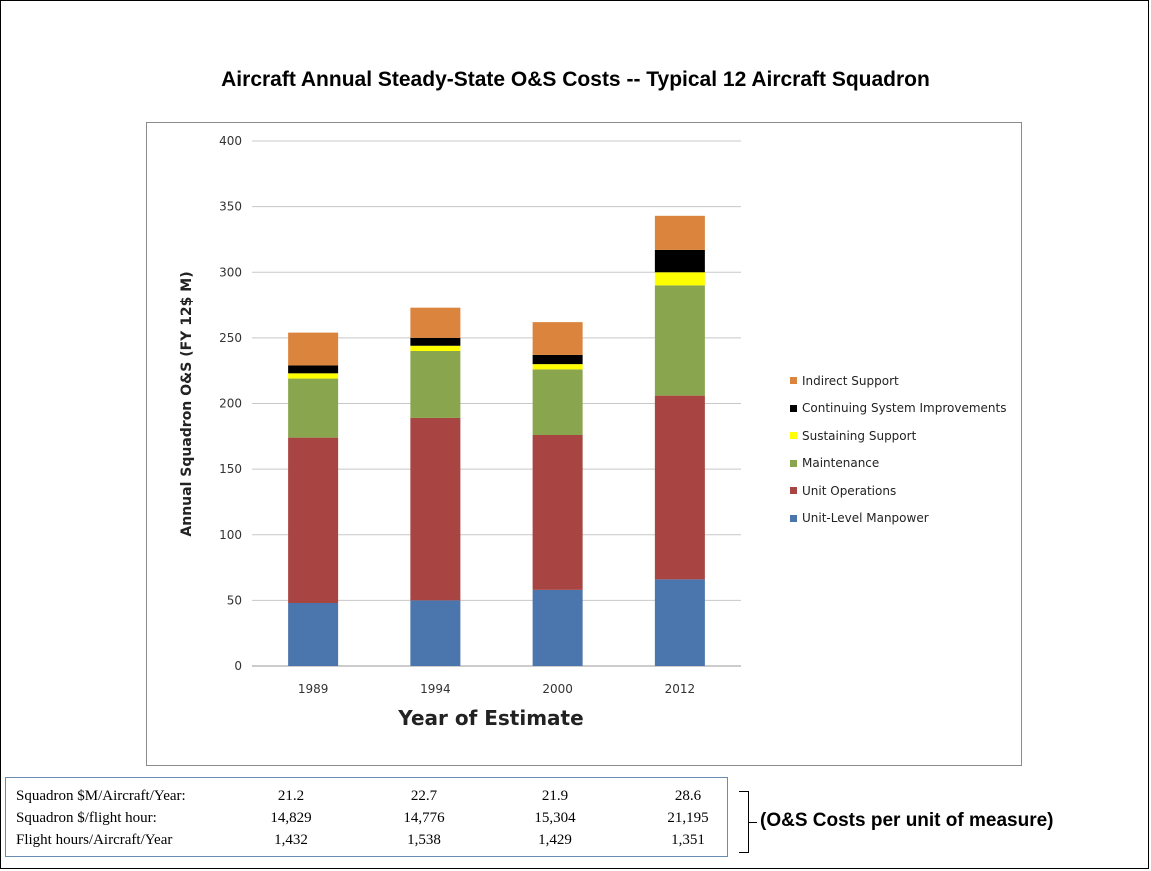 The width and height of the screenshot is (1151, 871). Describe the element at coordinates (555, 796) in the screenshot. I see `metrics-cell: 21.9` at that location.